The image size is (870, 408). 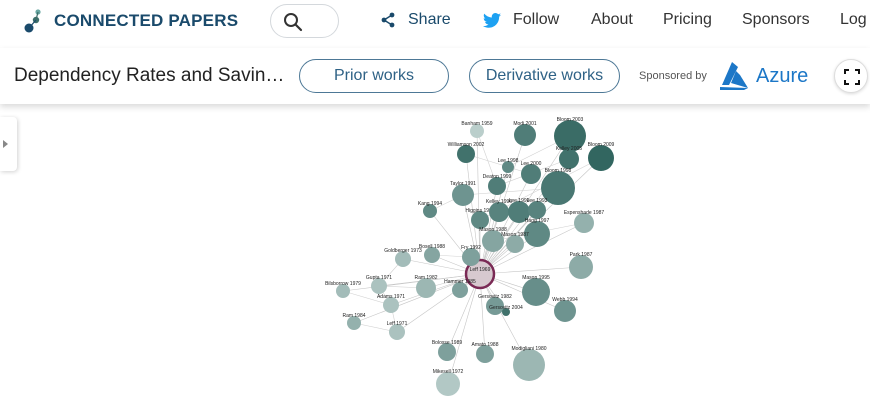 What do you see at coordinates (519, 210) in the screenshot?
I see `graph-node: Lee 1999` at bounding box center [519, 210].